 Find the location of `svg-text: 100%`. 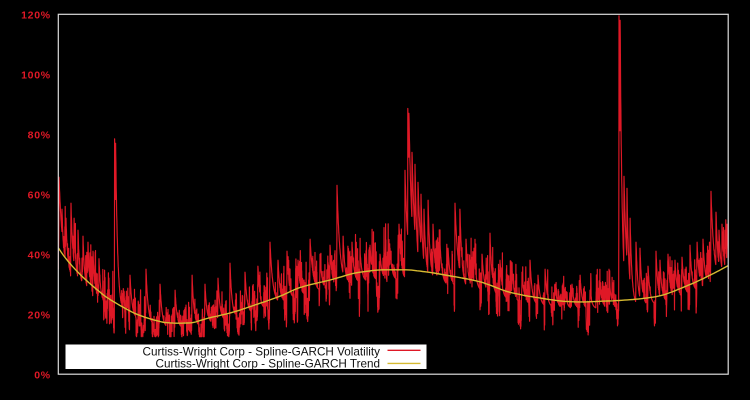

svg-text: 100% is located at coordinates (36, 76).